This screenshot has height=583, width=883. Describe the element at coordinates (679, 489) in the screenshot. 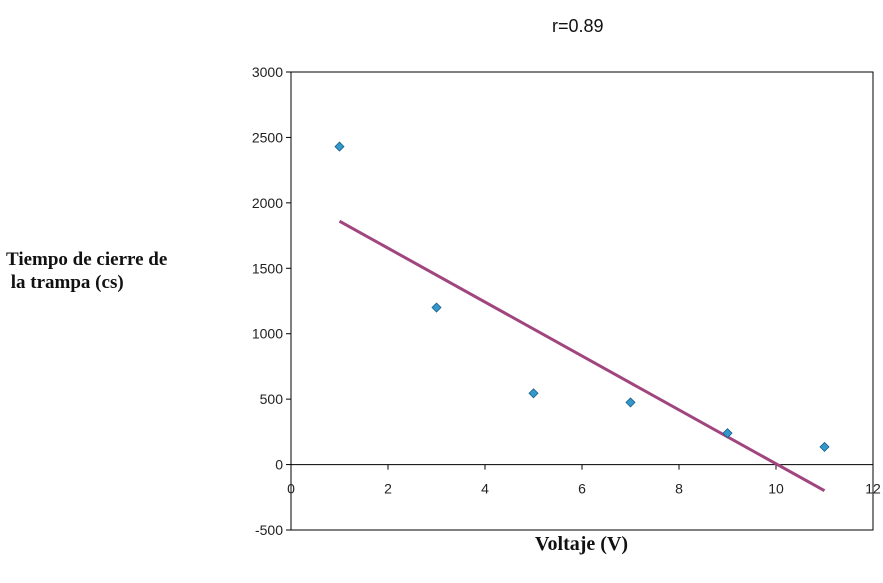

I see `x-tick-label: 8` at that location.